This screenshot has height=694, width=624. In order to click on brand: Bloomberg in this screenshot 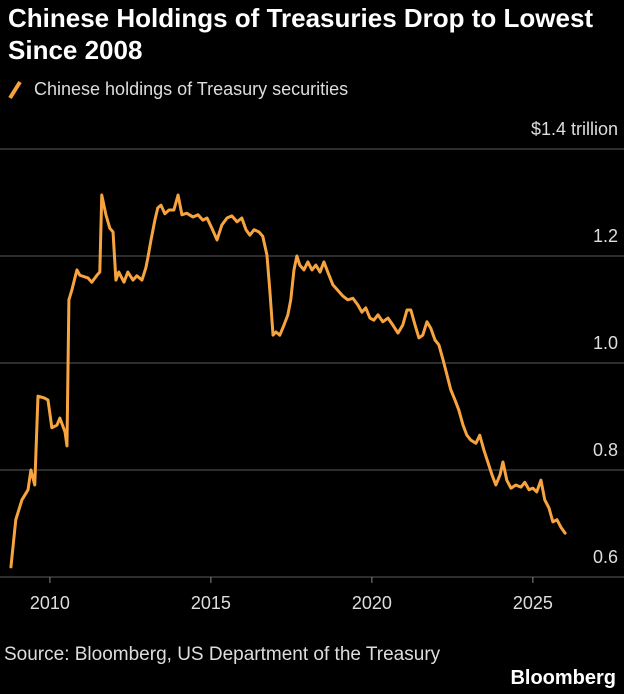, I will do `click(563, 678)`.